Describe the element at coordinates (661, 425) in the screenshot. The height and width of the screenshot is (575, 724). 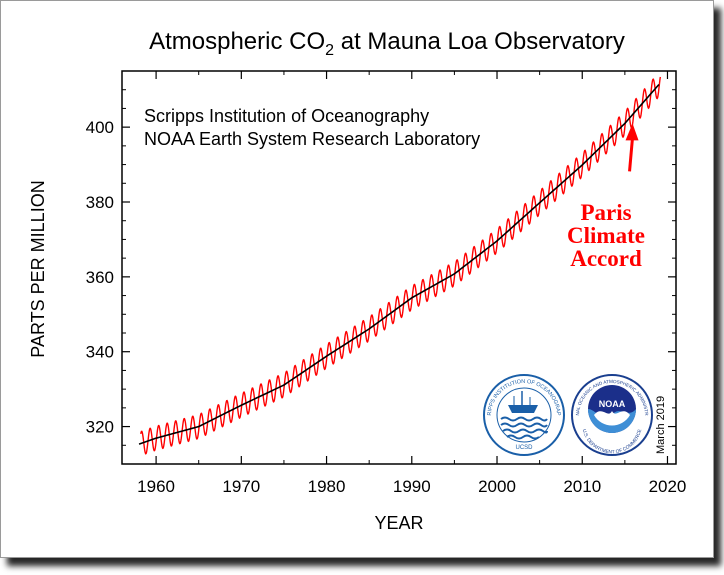
I see `date-note: March 2019` at that location.